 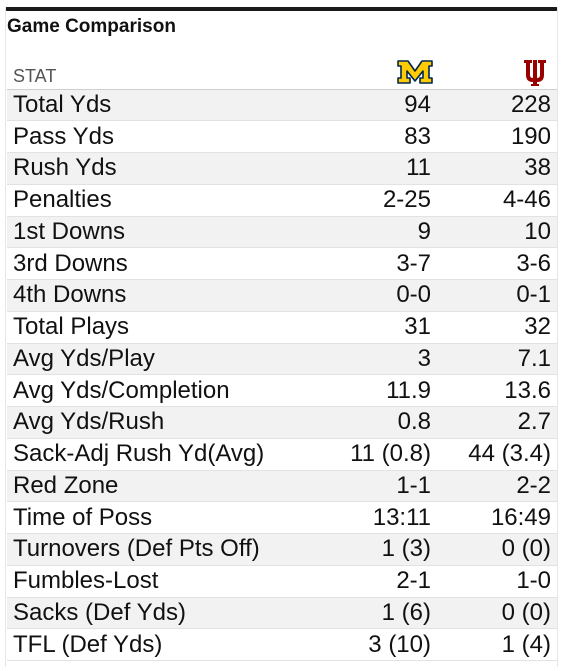 I want to click on team2-column-header, so click(x=497, y=70).